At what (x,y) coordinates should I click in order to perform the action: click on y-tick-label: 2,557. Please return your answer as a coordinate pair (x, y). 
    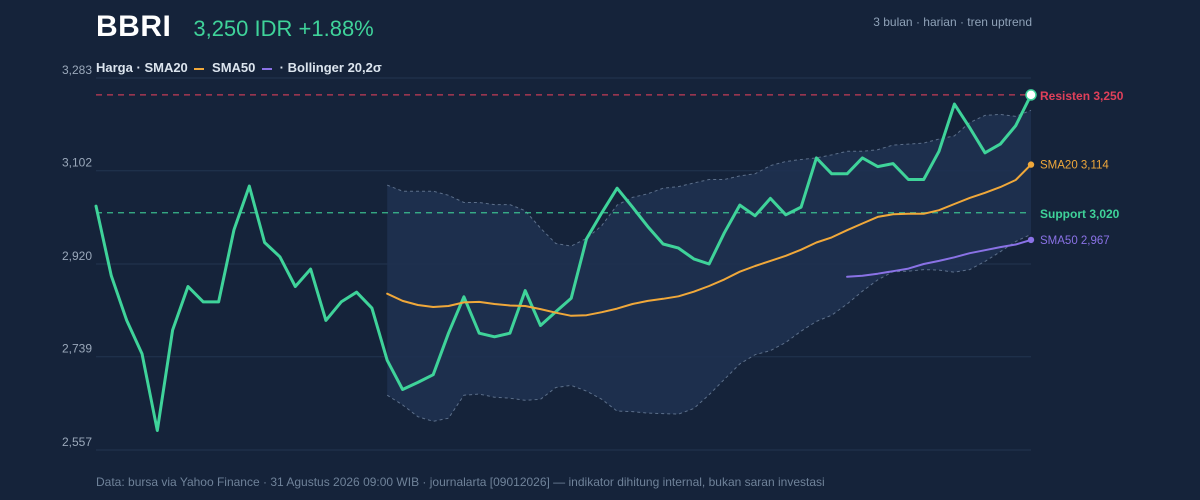
    Looking at the image, I should click on (77, 442).